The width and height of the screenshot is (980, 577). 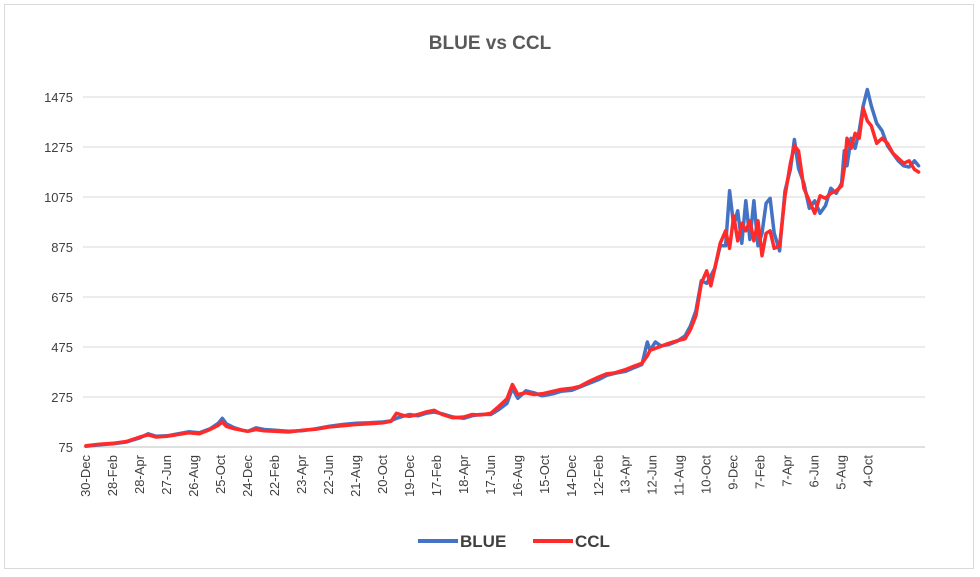 What do you see at coordinates (868, 471) in the screenshot?
I see `x-tick-label: 4-Oct` at bounding box center [868, 471].